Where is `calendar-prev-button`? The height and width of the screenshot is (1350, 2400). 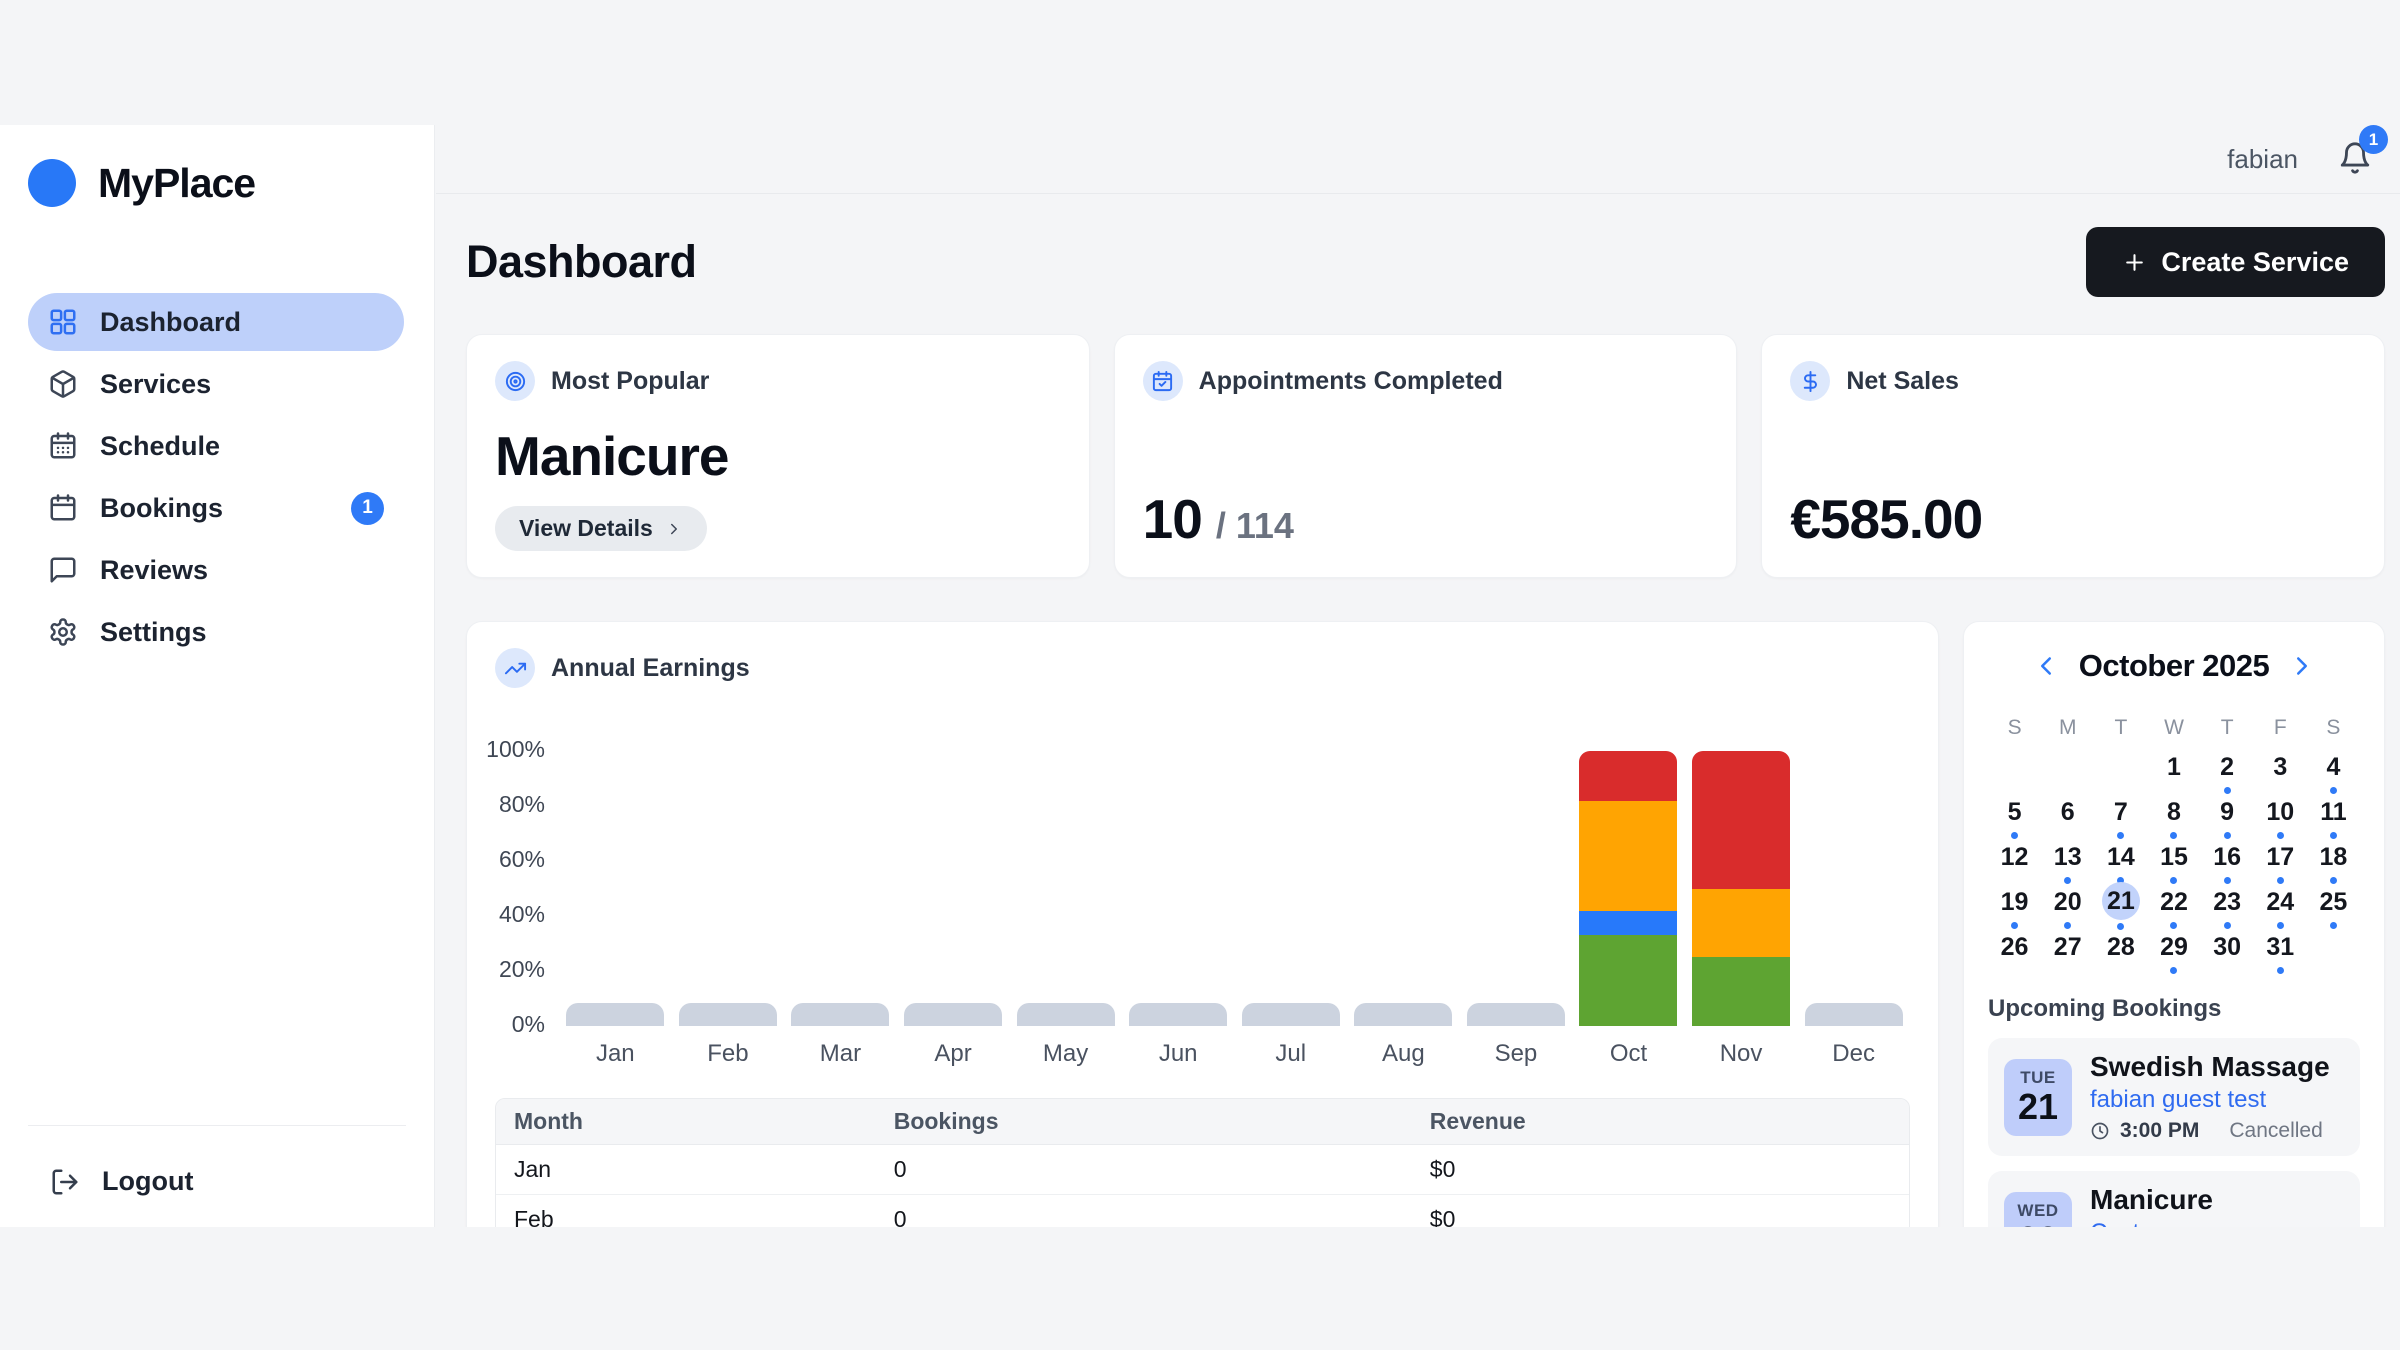
calendar-prev-button is located at coordinates (2046, 666).